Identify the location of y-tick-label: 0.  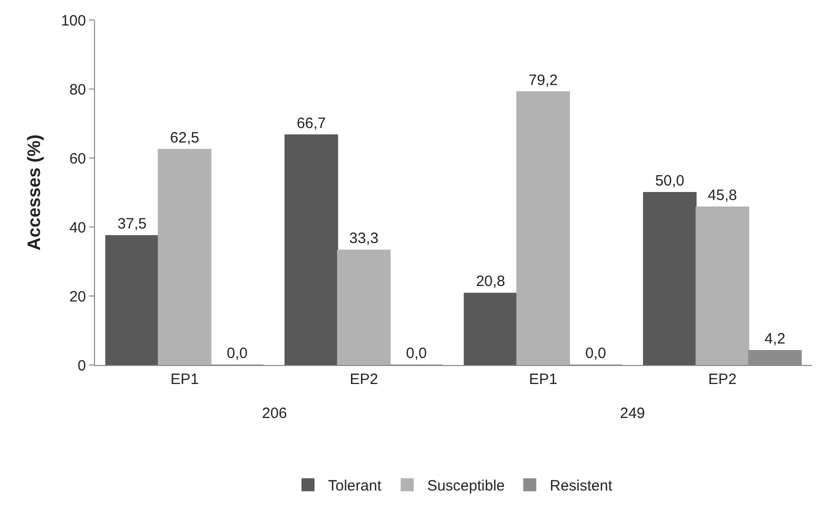
(82, 365).